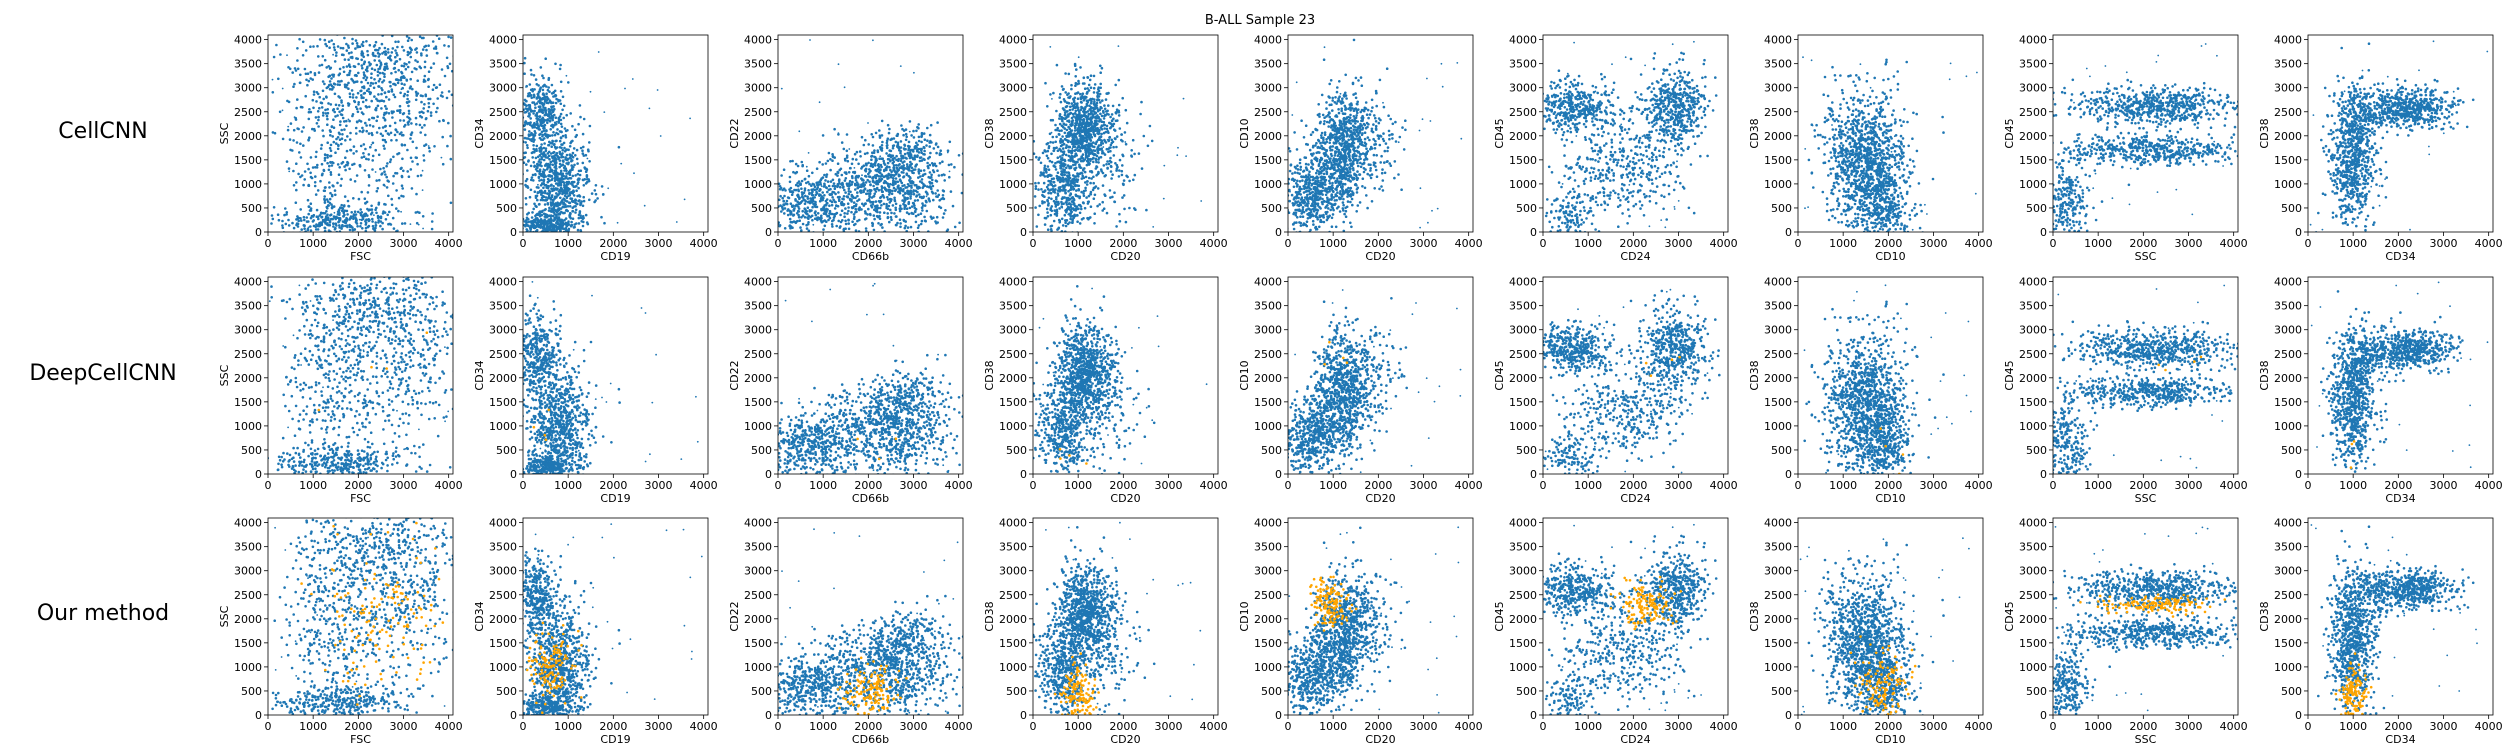 The width and height of the screenshot is (2520, 756). Describe the element at coordinates (872, 137) in the screenshot. I see `cell-points` at that location.